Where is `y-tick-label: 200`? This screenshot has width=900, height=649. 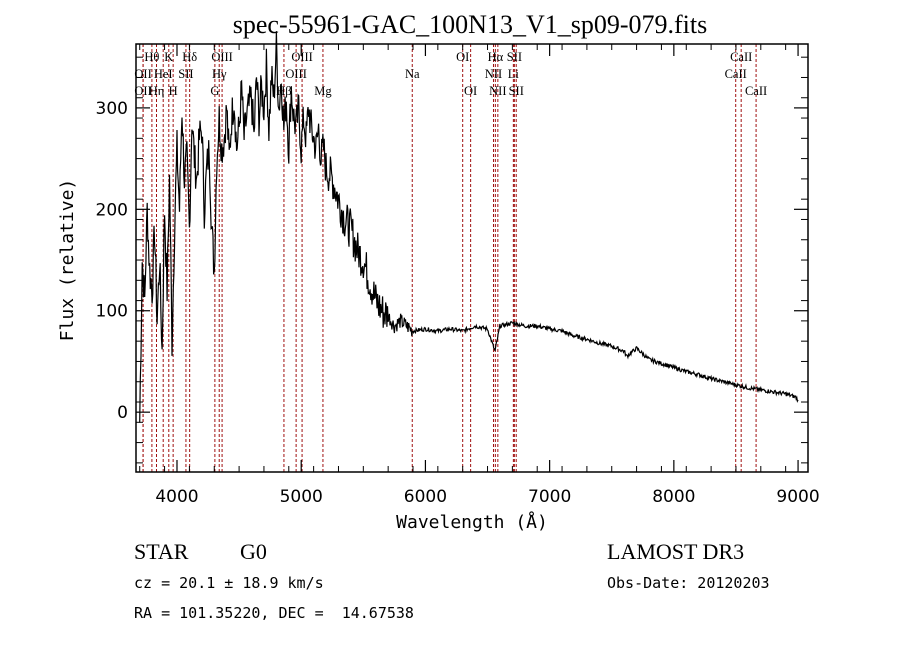 y-tick-label: 200 is located at coordinates (112, 210).